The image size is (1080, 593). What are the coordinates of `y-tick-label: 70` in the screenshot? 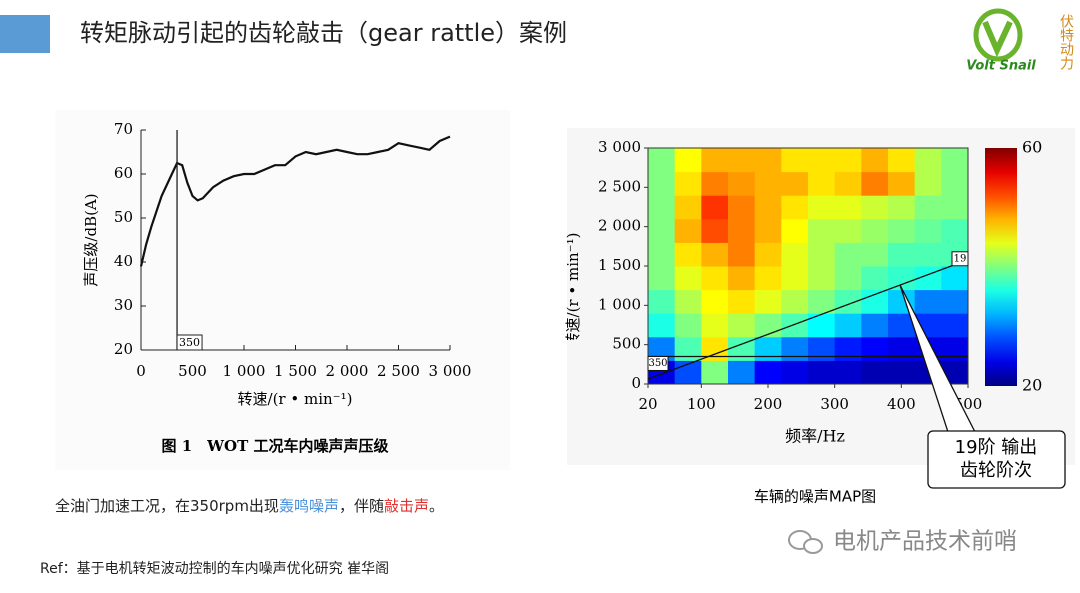 It's located at (123, 129).